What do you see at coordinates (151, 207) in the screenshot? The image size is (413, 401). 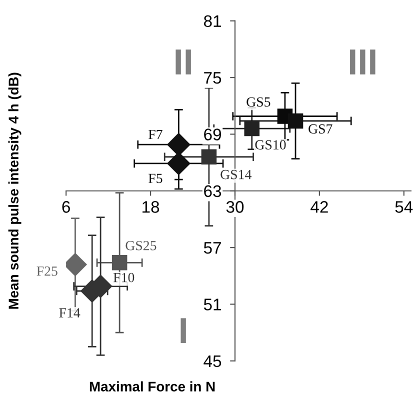 I see `x-tick-label: 18` at bounding box center [151, 207].